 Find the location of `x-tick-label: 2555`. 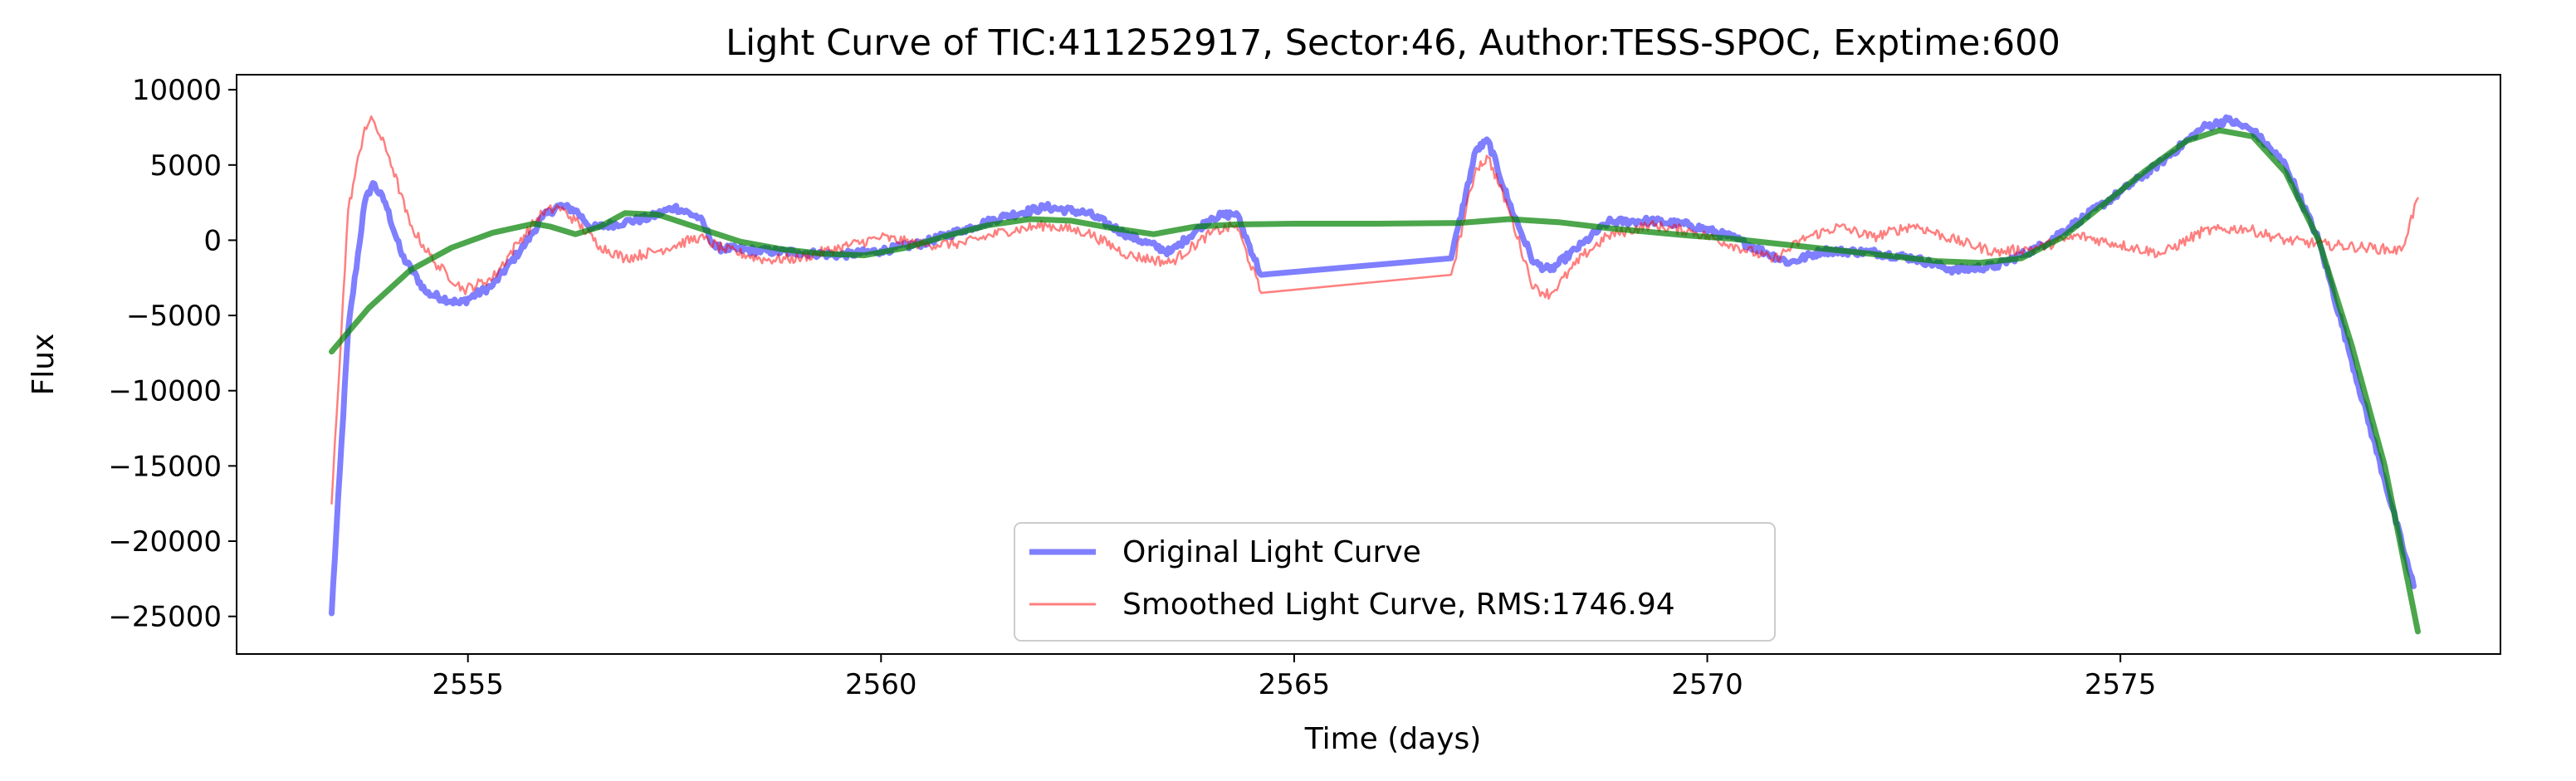

x-tick-label: 2555 is located at coordinates (468, 684).